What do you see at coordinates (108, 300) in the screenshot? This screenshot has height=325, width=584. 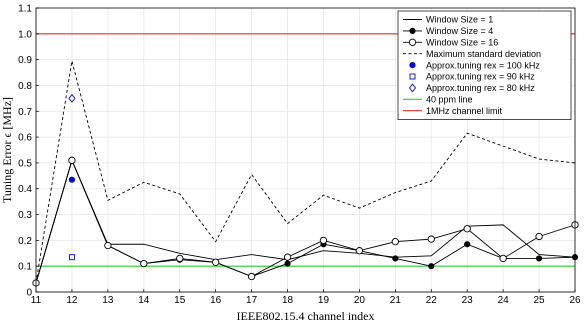 I see `x-tick-label: 13` at bounding box center [108, 300].